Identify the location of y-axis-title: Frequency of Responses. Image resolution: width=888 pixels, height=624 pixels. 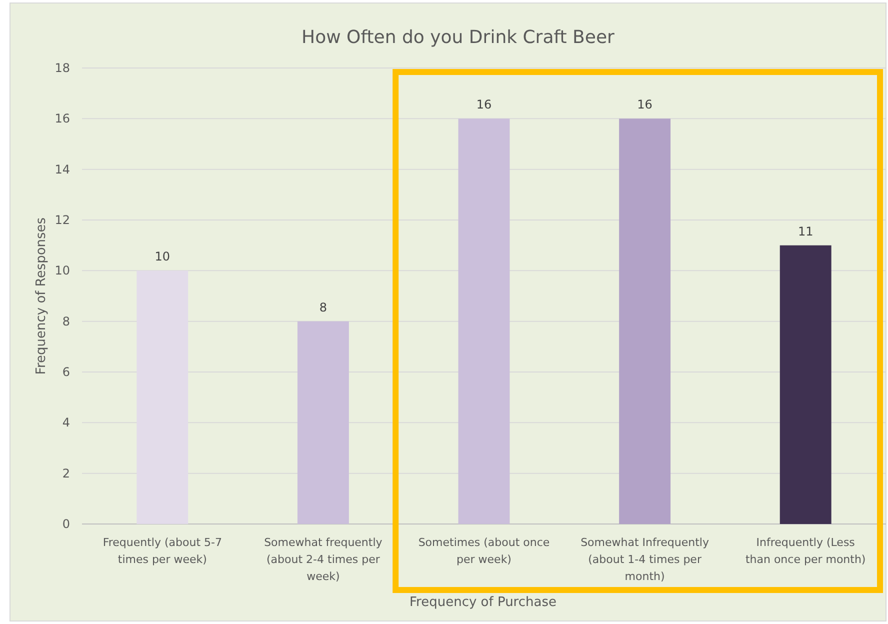
(41, 296).